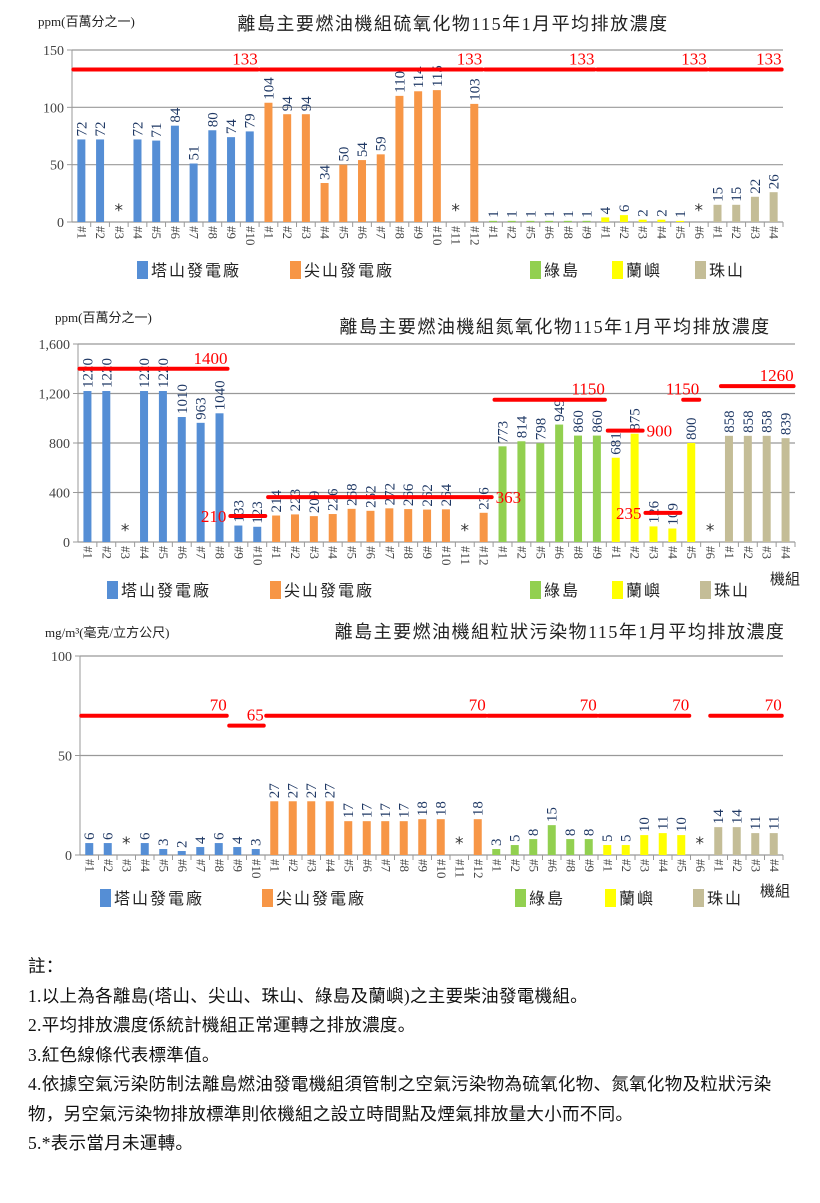 This screenshot has height=1203, width=820. I want to click on y-tick-label: 1,600, so click(55, 345).